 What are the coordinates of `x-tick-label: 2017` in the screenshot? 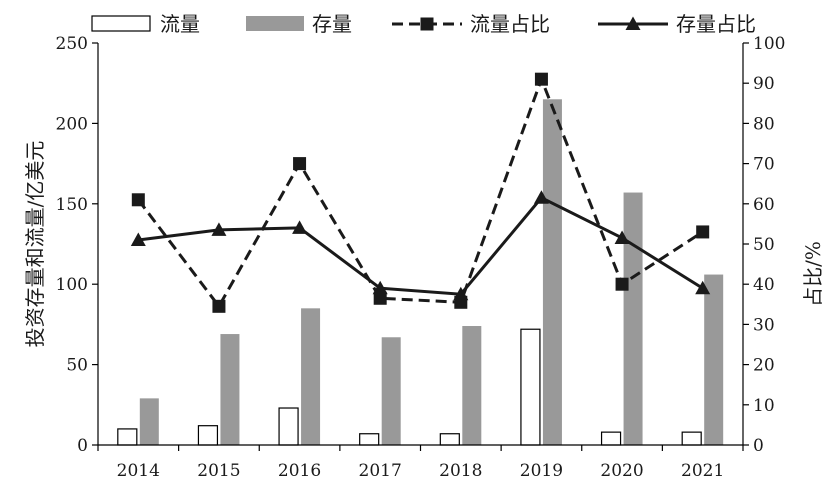 It's located at (380, 471).